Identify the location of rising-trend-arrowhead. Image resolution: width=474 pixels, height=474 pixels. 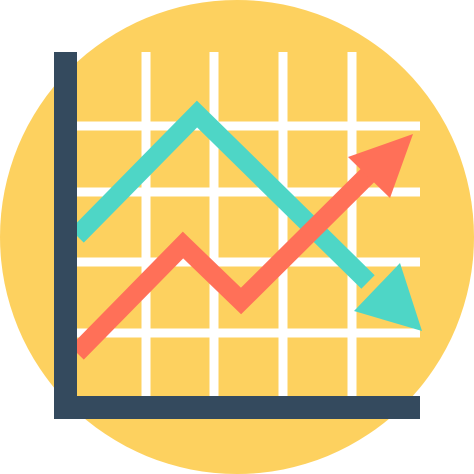
(380, 166).